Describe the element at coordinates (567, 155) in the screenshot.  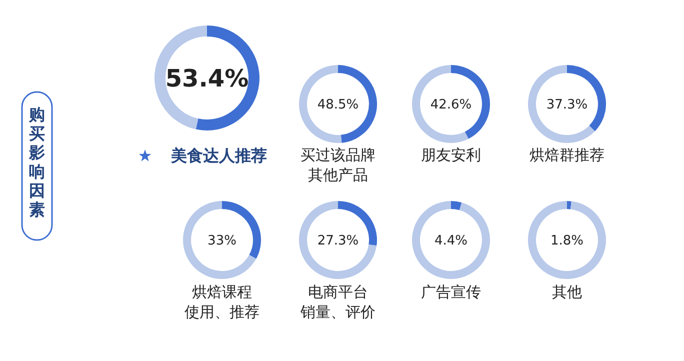
I see `text: 烘焙群推荐` at that location.